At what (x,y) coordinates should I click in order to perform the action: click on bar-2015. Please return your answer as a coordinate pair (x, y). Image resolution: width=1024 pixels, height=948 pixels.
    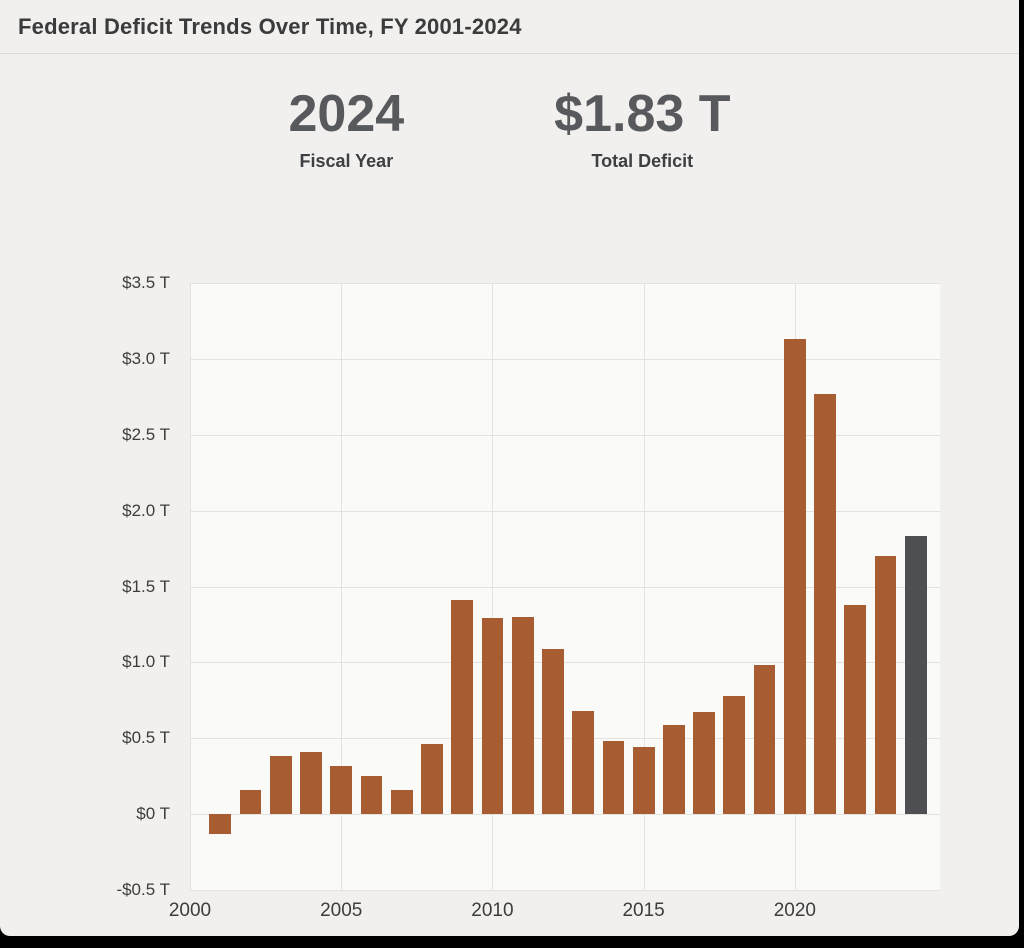
    Looking at the image, I should click on (643, 781).